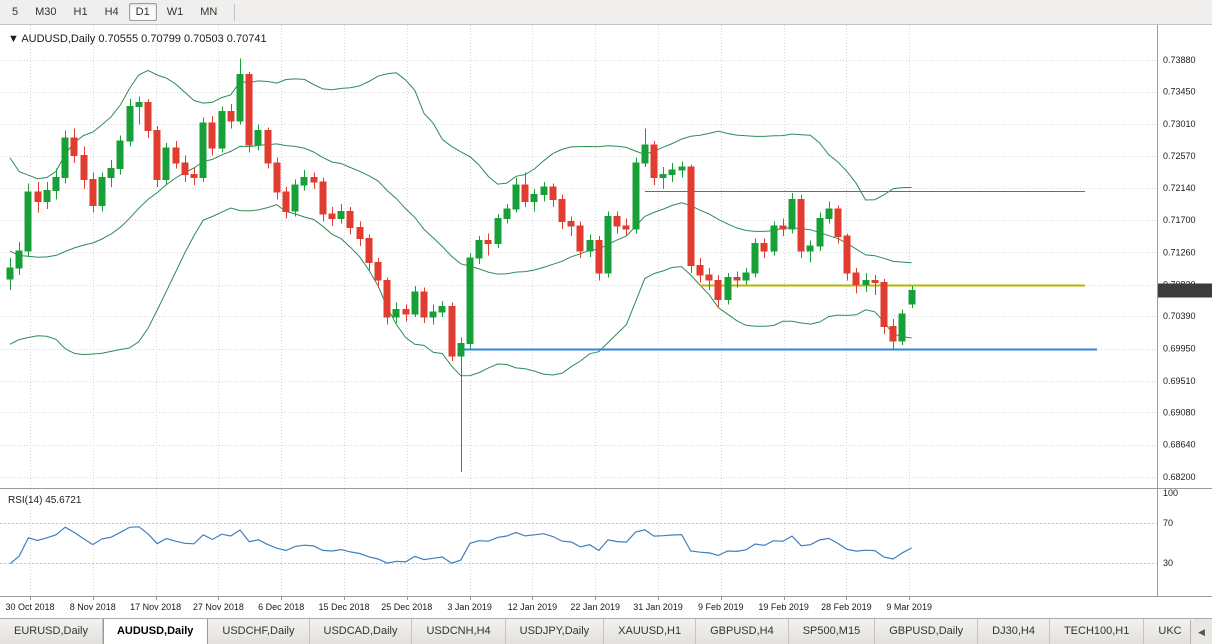 The height and width of the screenshot is (644, 1212). I want to click on tab-scroll-left-icon: ◀, so click(1201, 632).